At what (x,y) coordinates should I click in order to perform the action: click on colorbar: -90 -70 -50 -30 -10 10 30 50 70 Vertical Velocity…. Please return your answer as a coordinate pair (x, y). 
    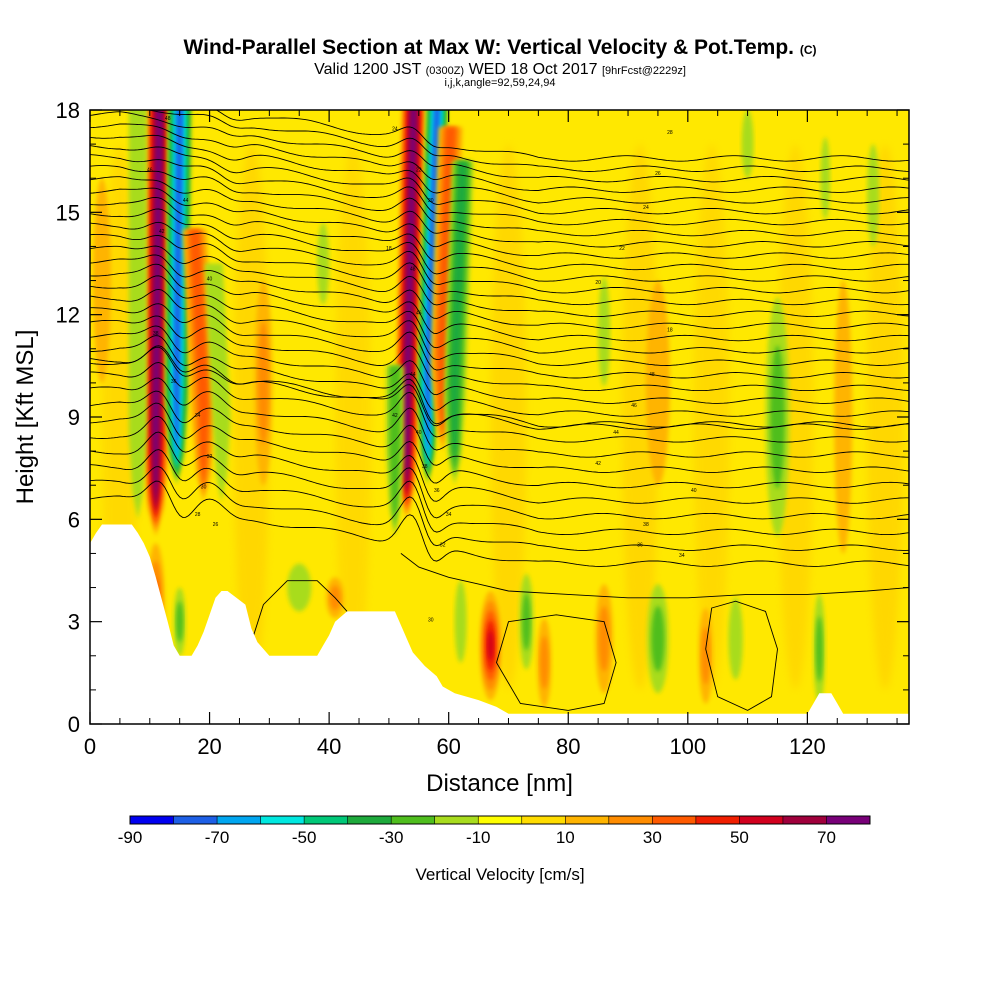
    Looking at the image, I should click on (494, 849).